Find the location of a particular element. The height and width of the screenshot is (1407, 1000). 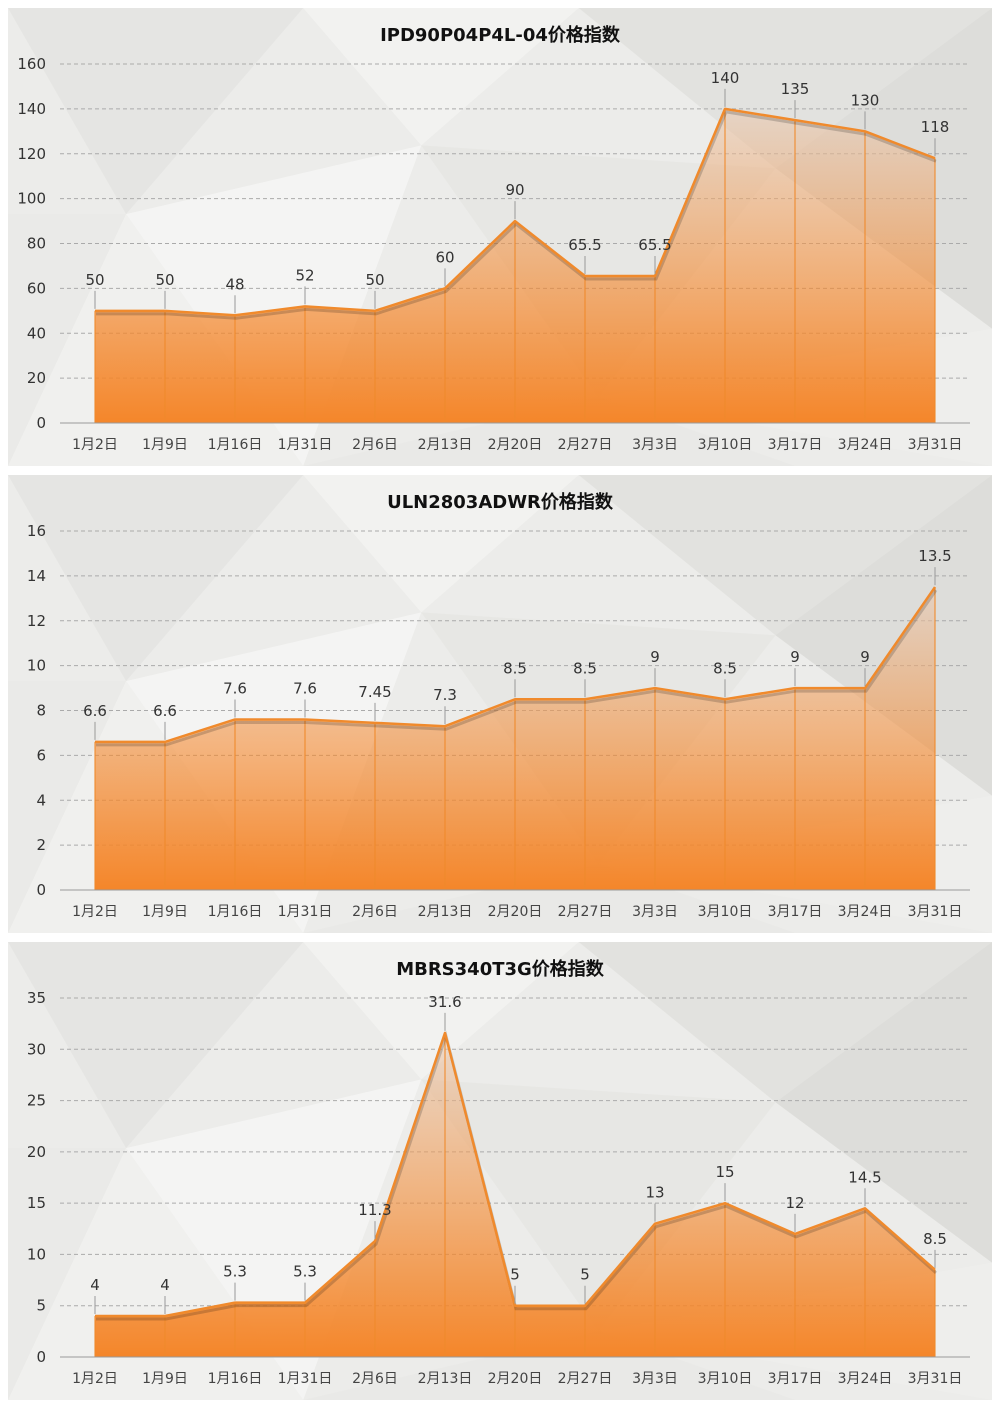

y-tick-label: 40 is located at coordinates (36, 333).